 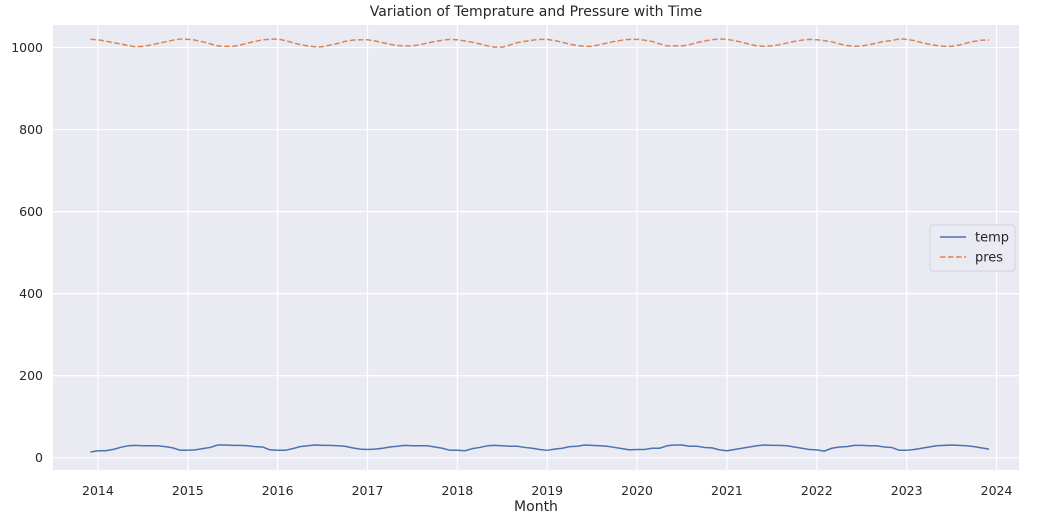 What do you see at coordinates (27, 47) in the screenshot?
I see `y-tick-label-1000: 1000` at bounding box center [27, 47].